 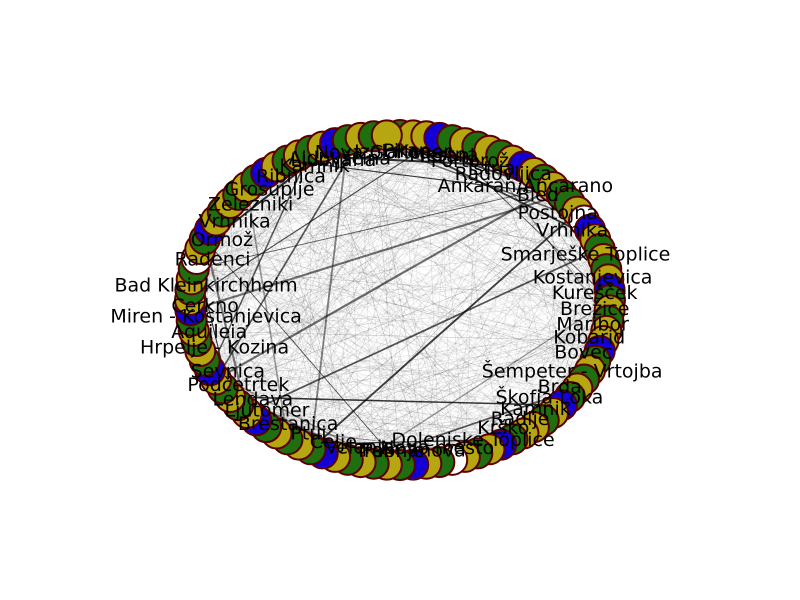 What do you see at coordinates (589, 337) in the screenshot?
I see `node-label: Kobarid` at bounding box center [589, 337].